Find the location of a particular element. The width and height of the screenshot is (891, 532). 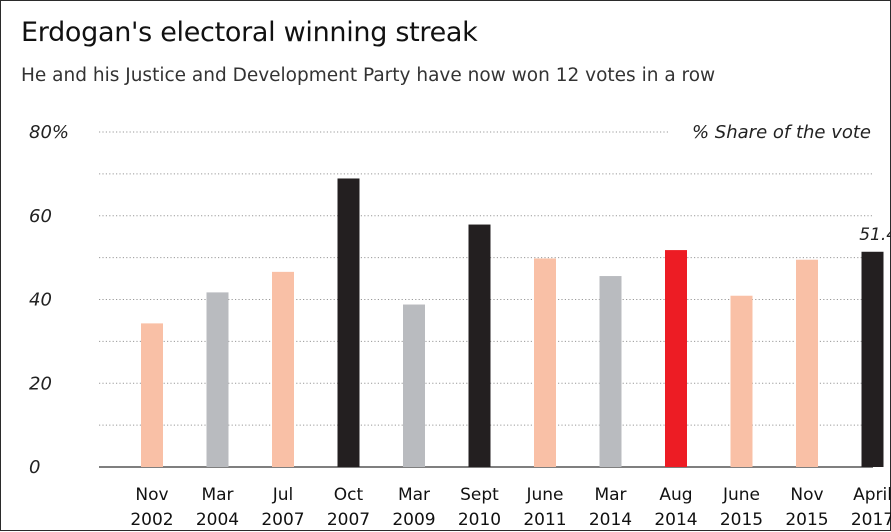

bar-april-2017 is located at coordinates (872, 359).